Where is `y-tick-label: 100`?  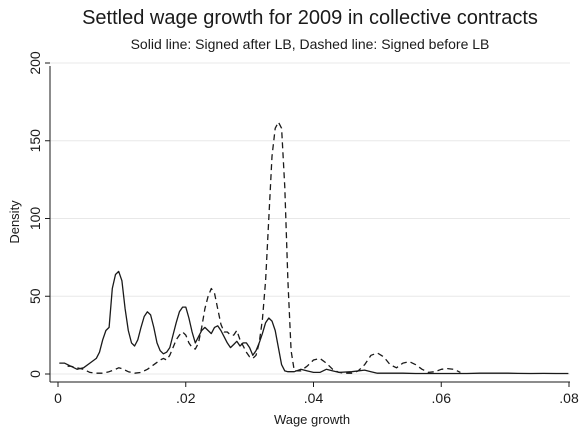 y-tick-label: 100 is located at coordinates (35, 219).